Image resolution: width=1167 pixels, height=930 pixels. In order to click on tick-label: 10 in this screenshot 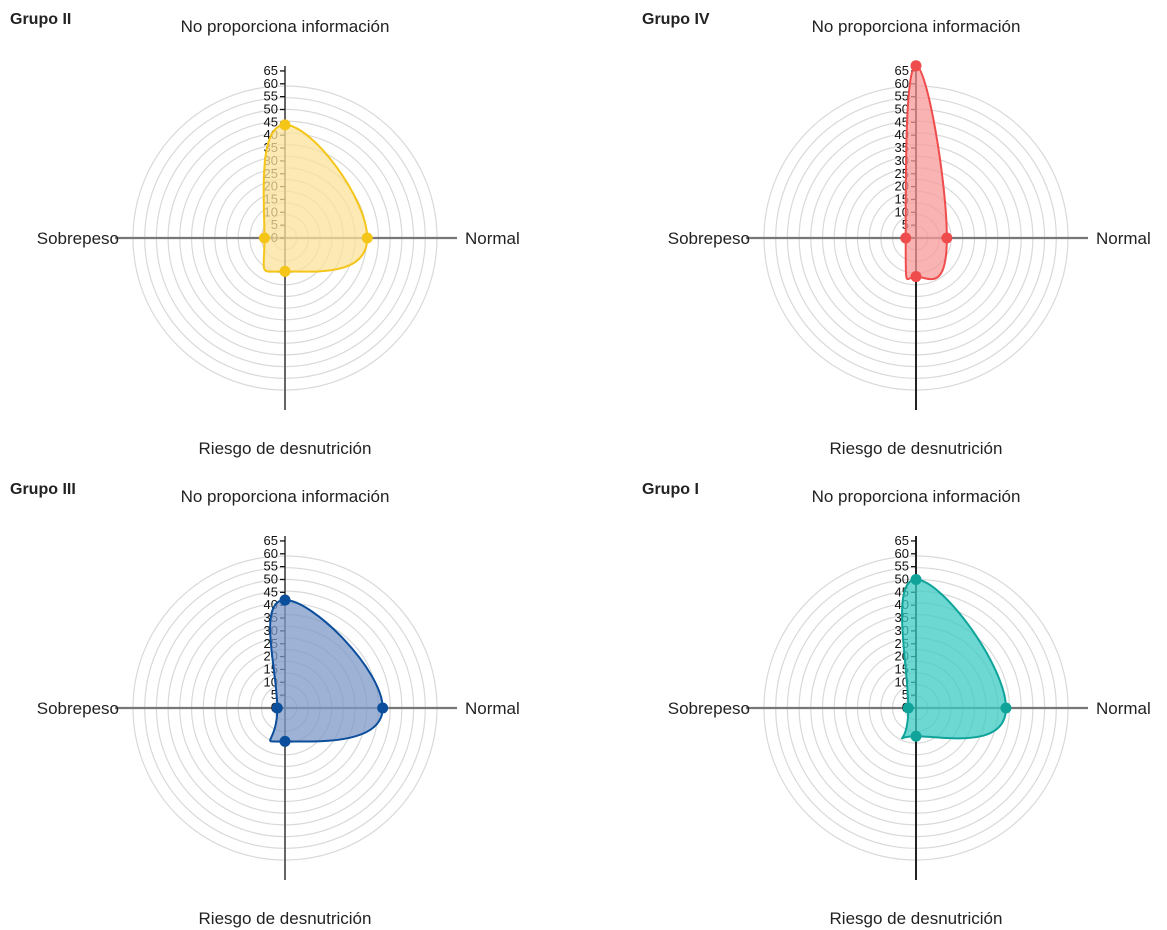, I will do `click(902, 681)`.